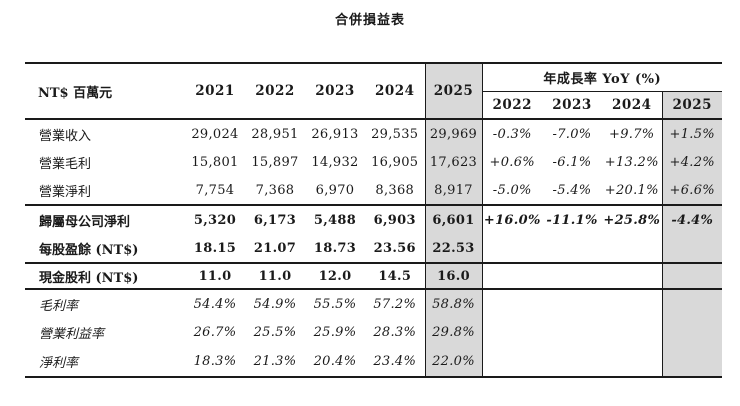 This screenshot has height=406, width=740. I want to click on row-label: 淨利率, so click(105, 362).